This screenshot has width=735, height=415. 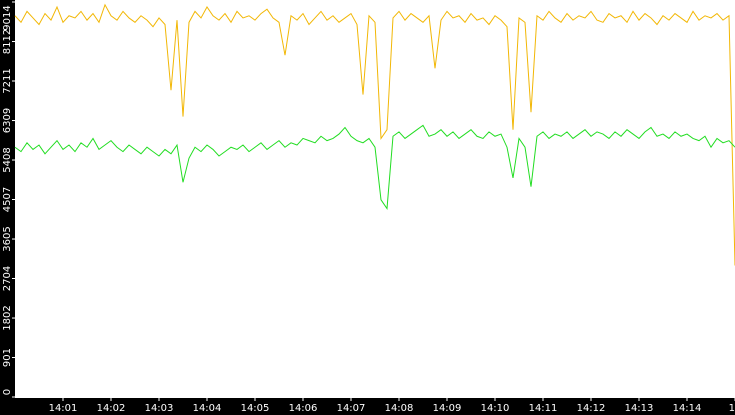 I want to click on x-tick-label: 14:02, so click(x=111, y=408).